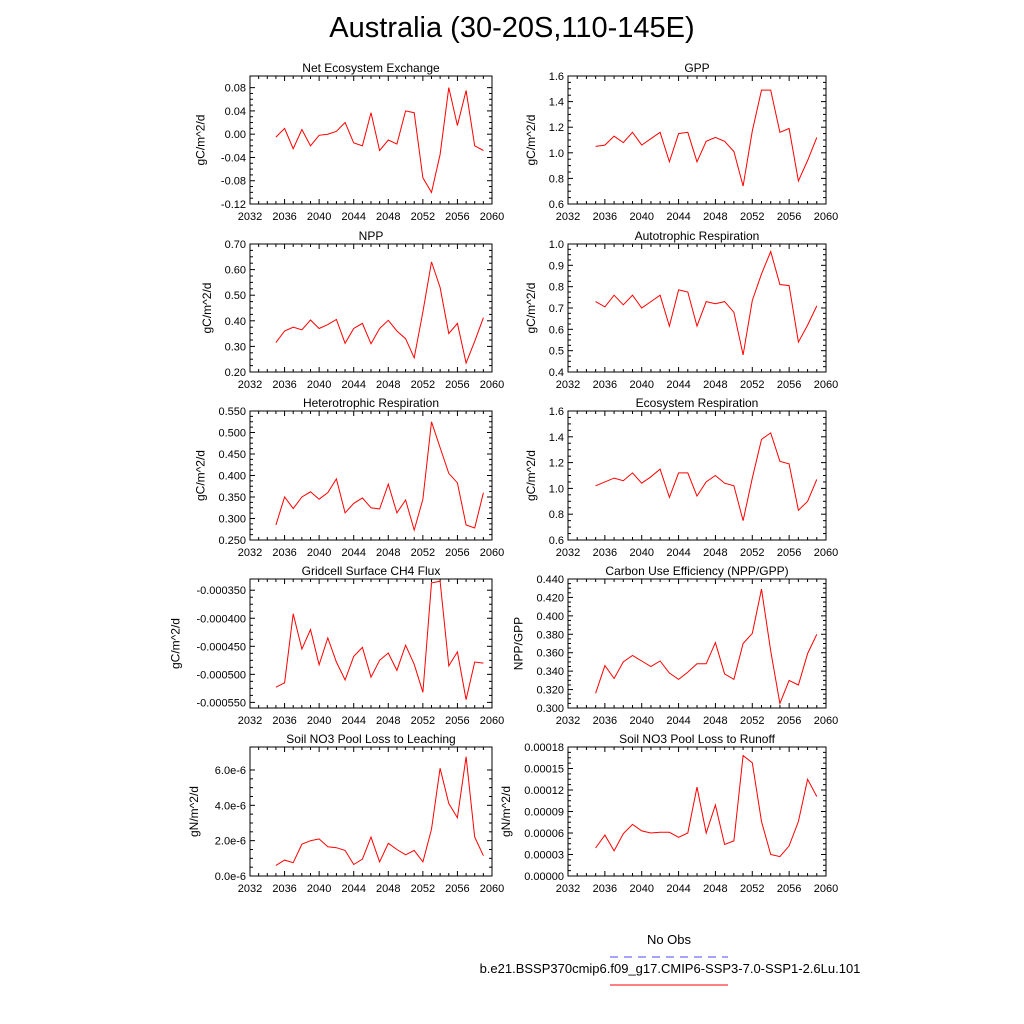  Describe the element at coordinates (544, 877) in the screenshot. I see `y-tick-label: 0.00000` at that location.